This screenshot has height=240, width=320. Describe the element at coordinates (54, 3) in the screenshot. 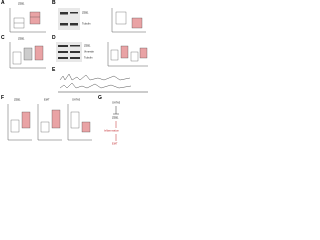

I see `panel-label: B` at that location.